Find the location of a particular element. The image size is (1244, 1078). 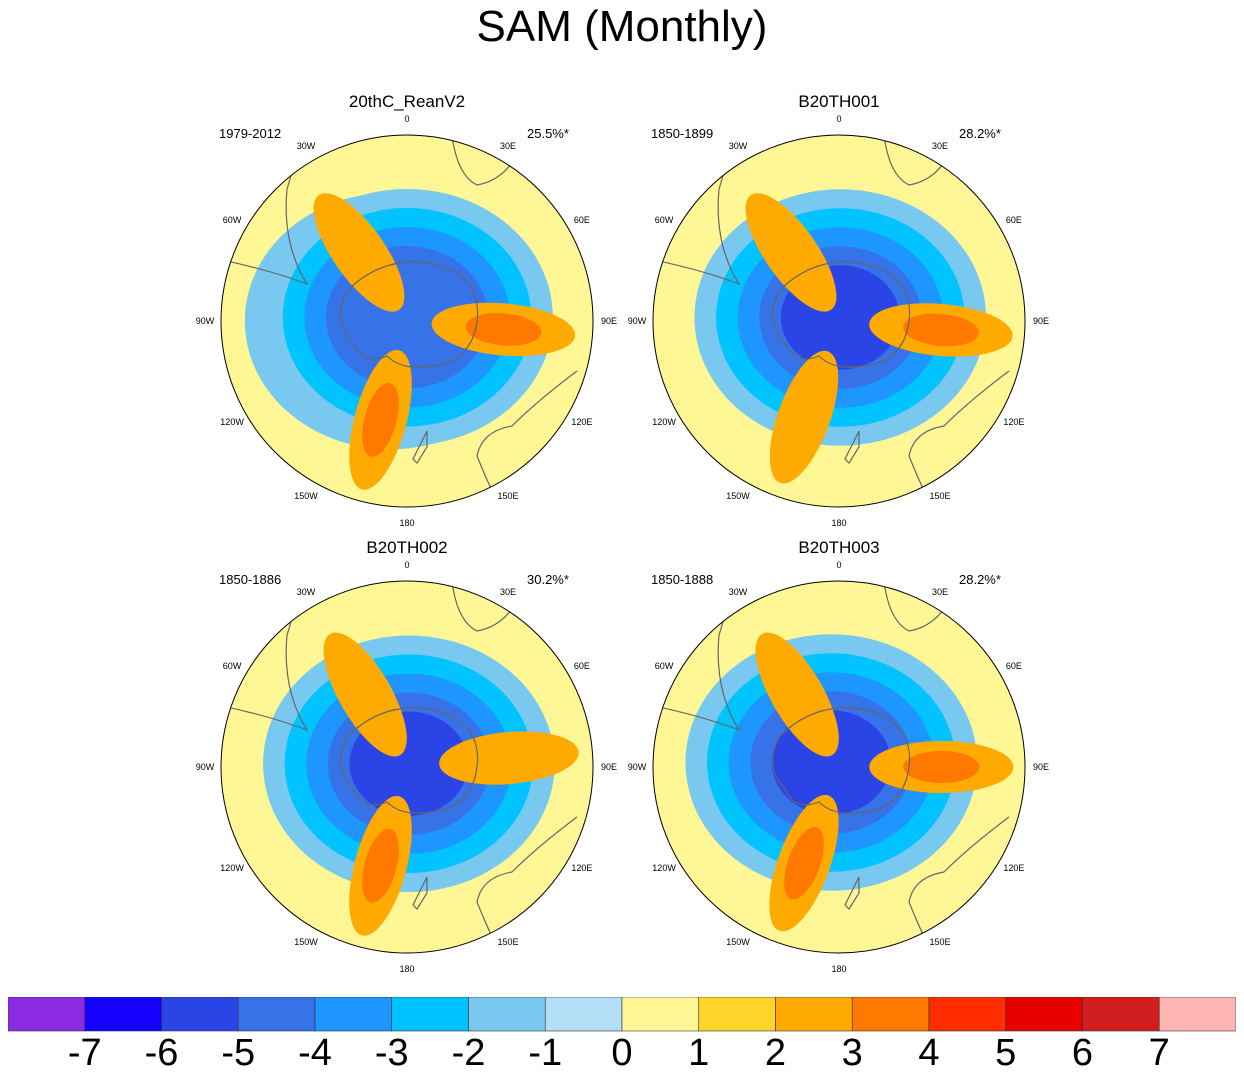

panel-title: 20thC_ReanV2 is located at coordinates (407, 101).